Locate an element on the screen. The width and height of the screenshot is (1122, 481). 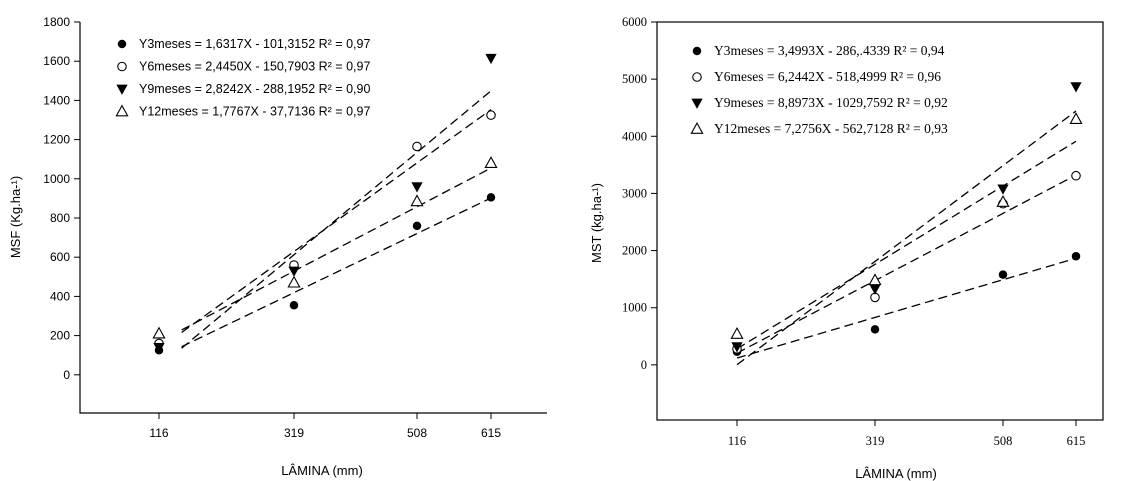
y-tick-label: 1200 is located at coordinates (56, 140).